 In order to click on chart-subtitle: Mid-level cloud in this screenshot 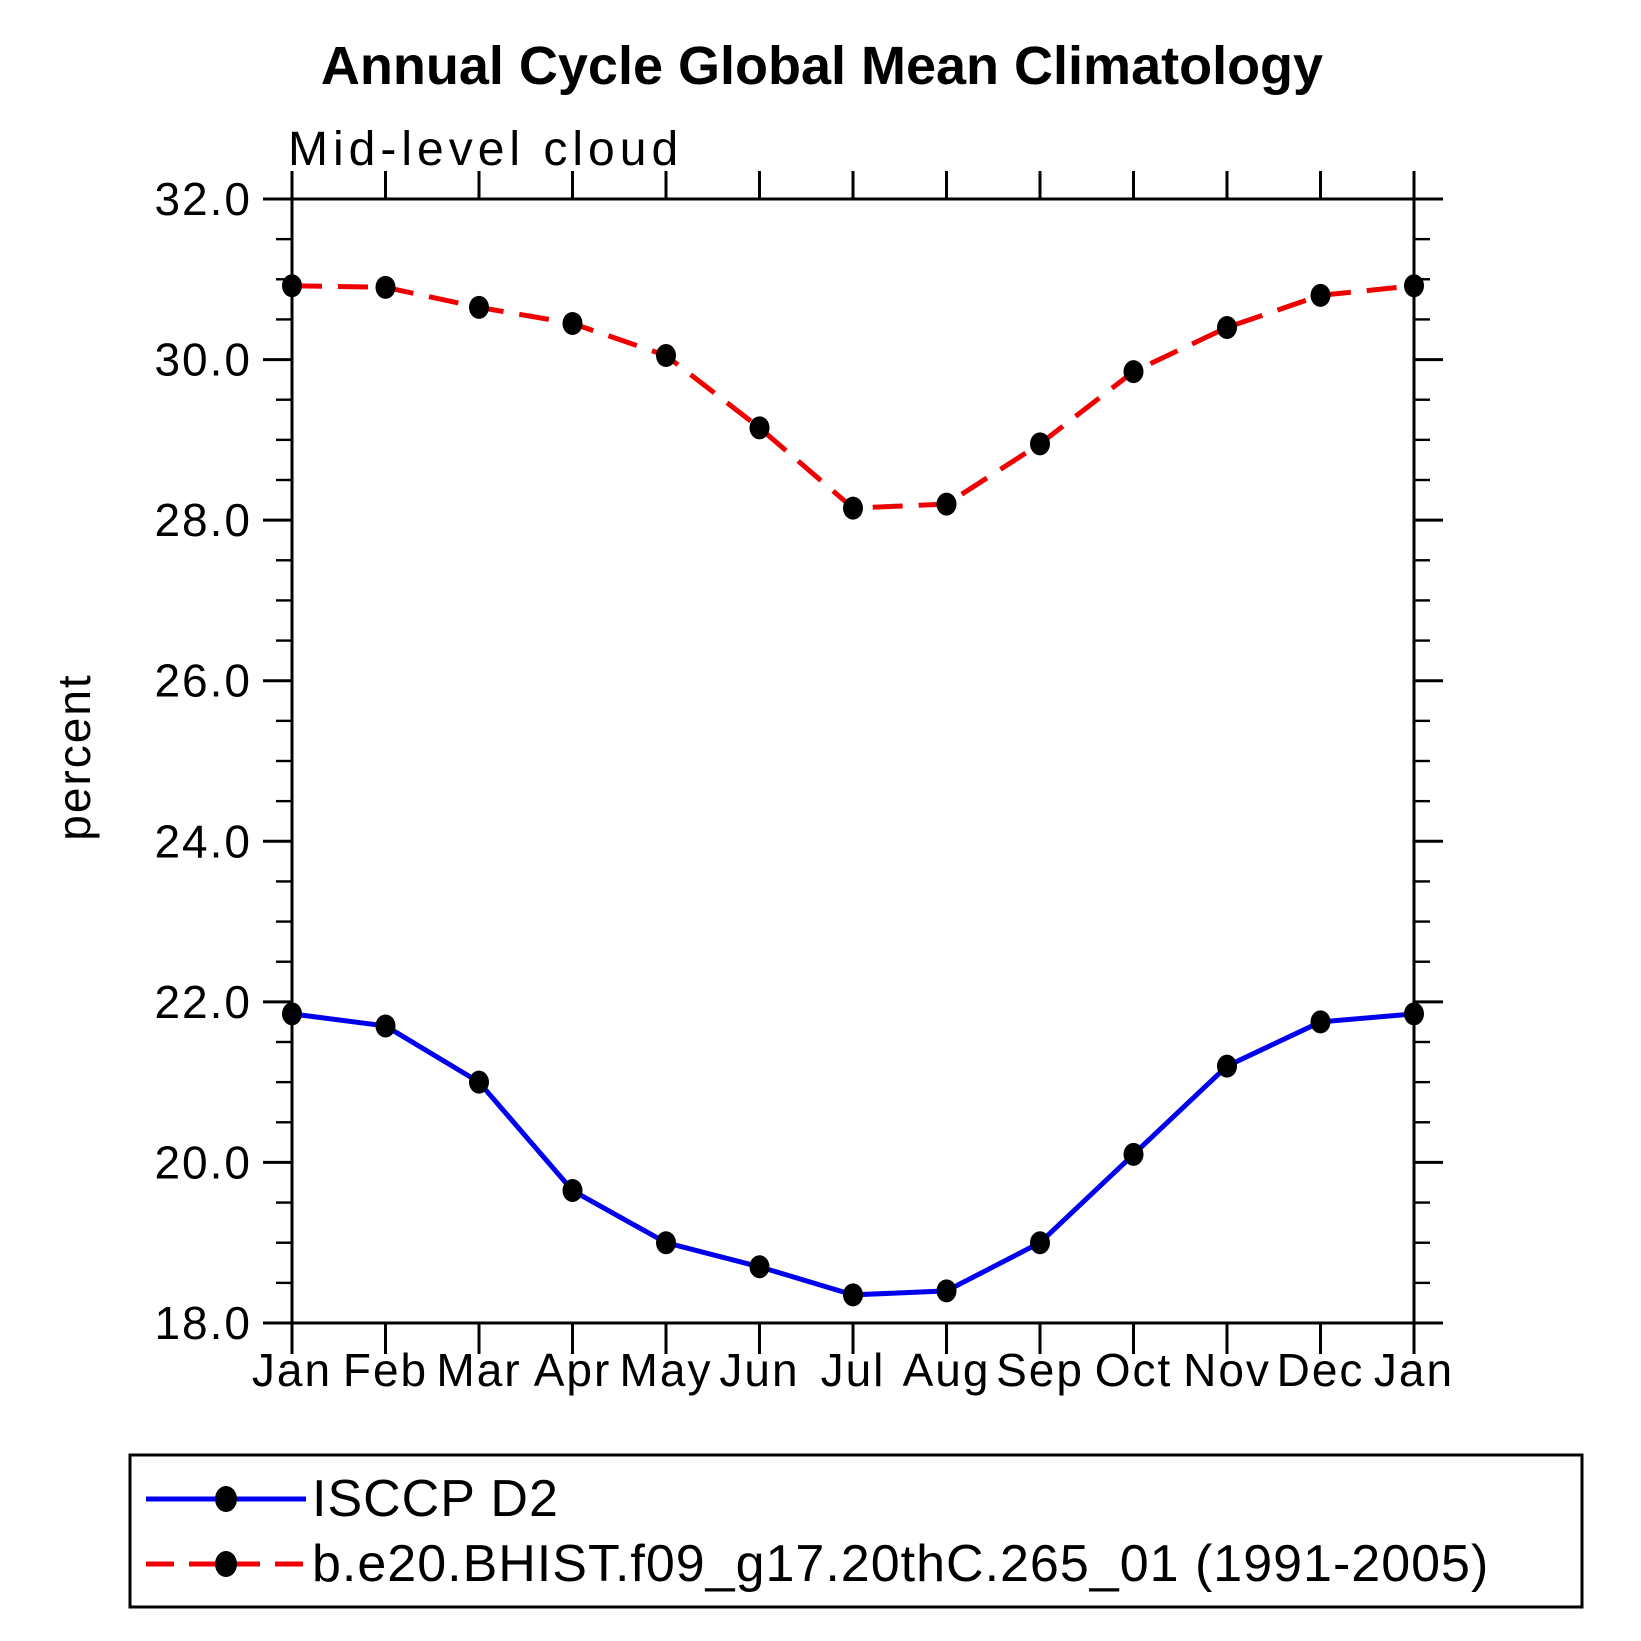, I will do `click(485, 149)`.